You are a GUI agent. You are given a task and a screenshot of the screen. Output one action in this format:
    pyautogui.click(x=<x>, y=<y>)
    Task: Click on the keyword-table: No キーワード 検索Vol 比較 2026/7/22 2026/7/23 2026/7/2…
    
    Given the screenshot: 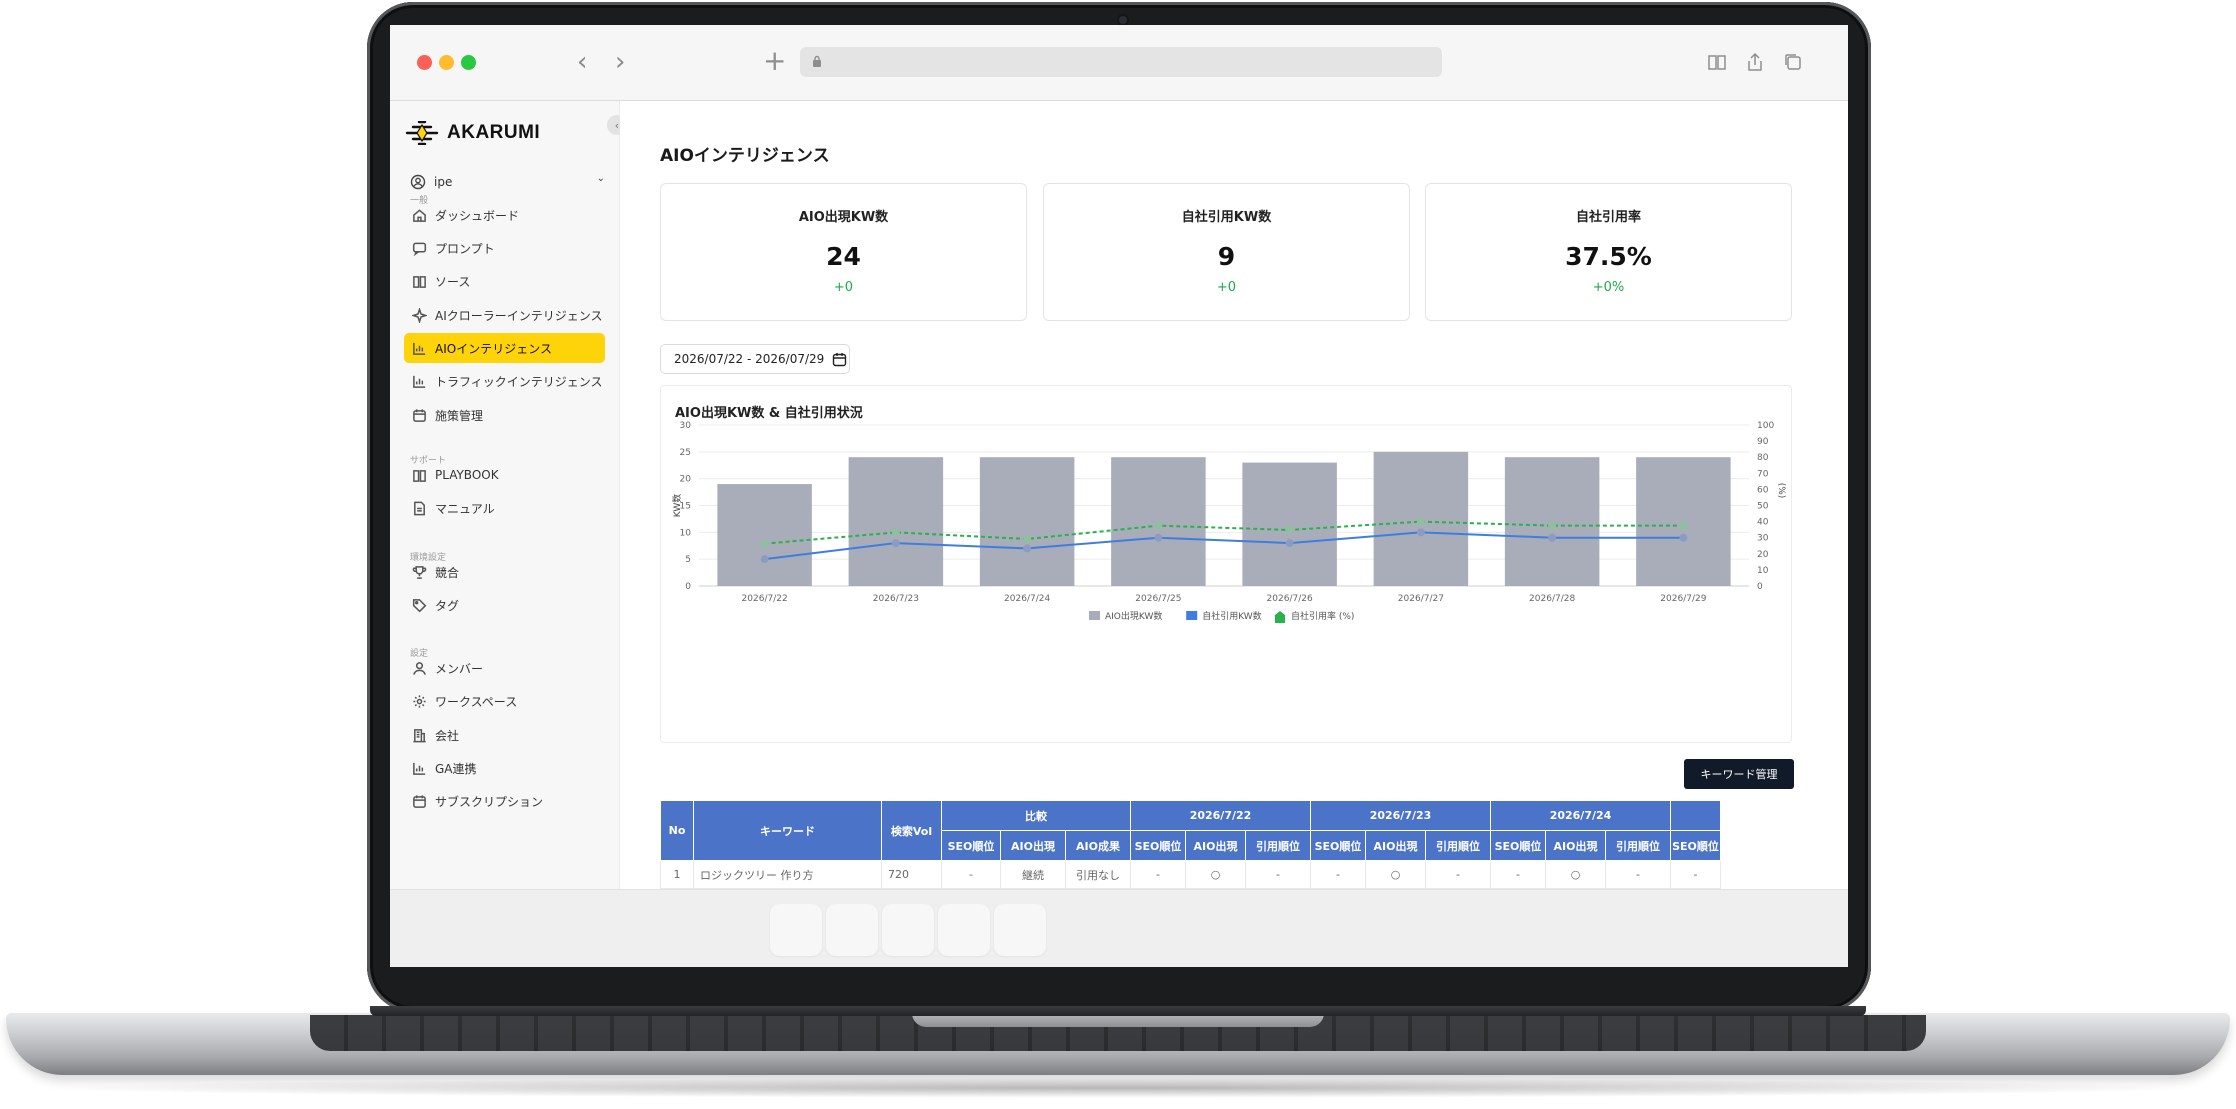 What is the action you would take?
    pyautogui.click(x=1190, y=844)
    